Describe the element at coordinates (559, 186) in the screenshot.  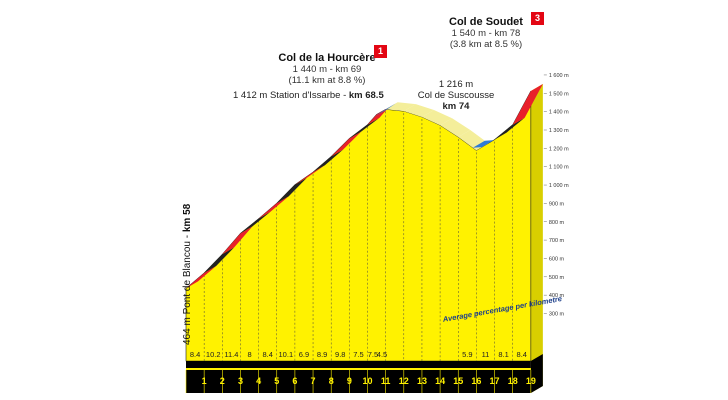
I see `y-tick-label: 1 000 m` at that location.